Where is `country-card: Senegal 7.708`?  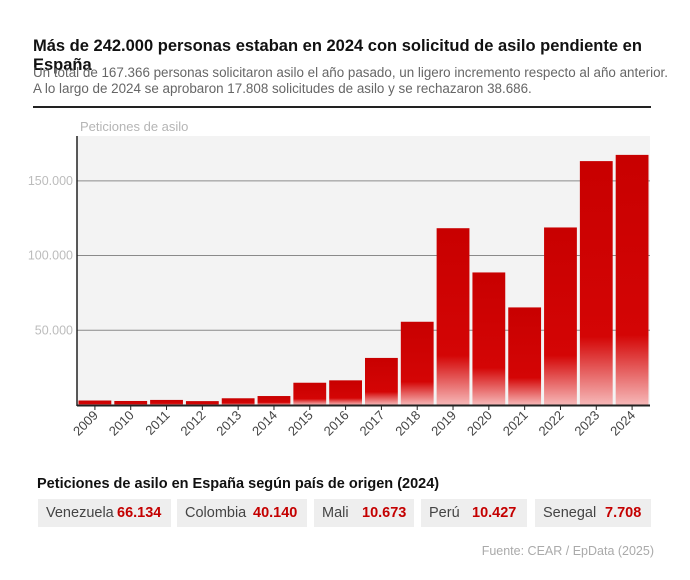
country-card: Senegal 7.708 is located at coordinates (593, 513).